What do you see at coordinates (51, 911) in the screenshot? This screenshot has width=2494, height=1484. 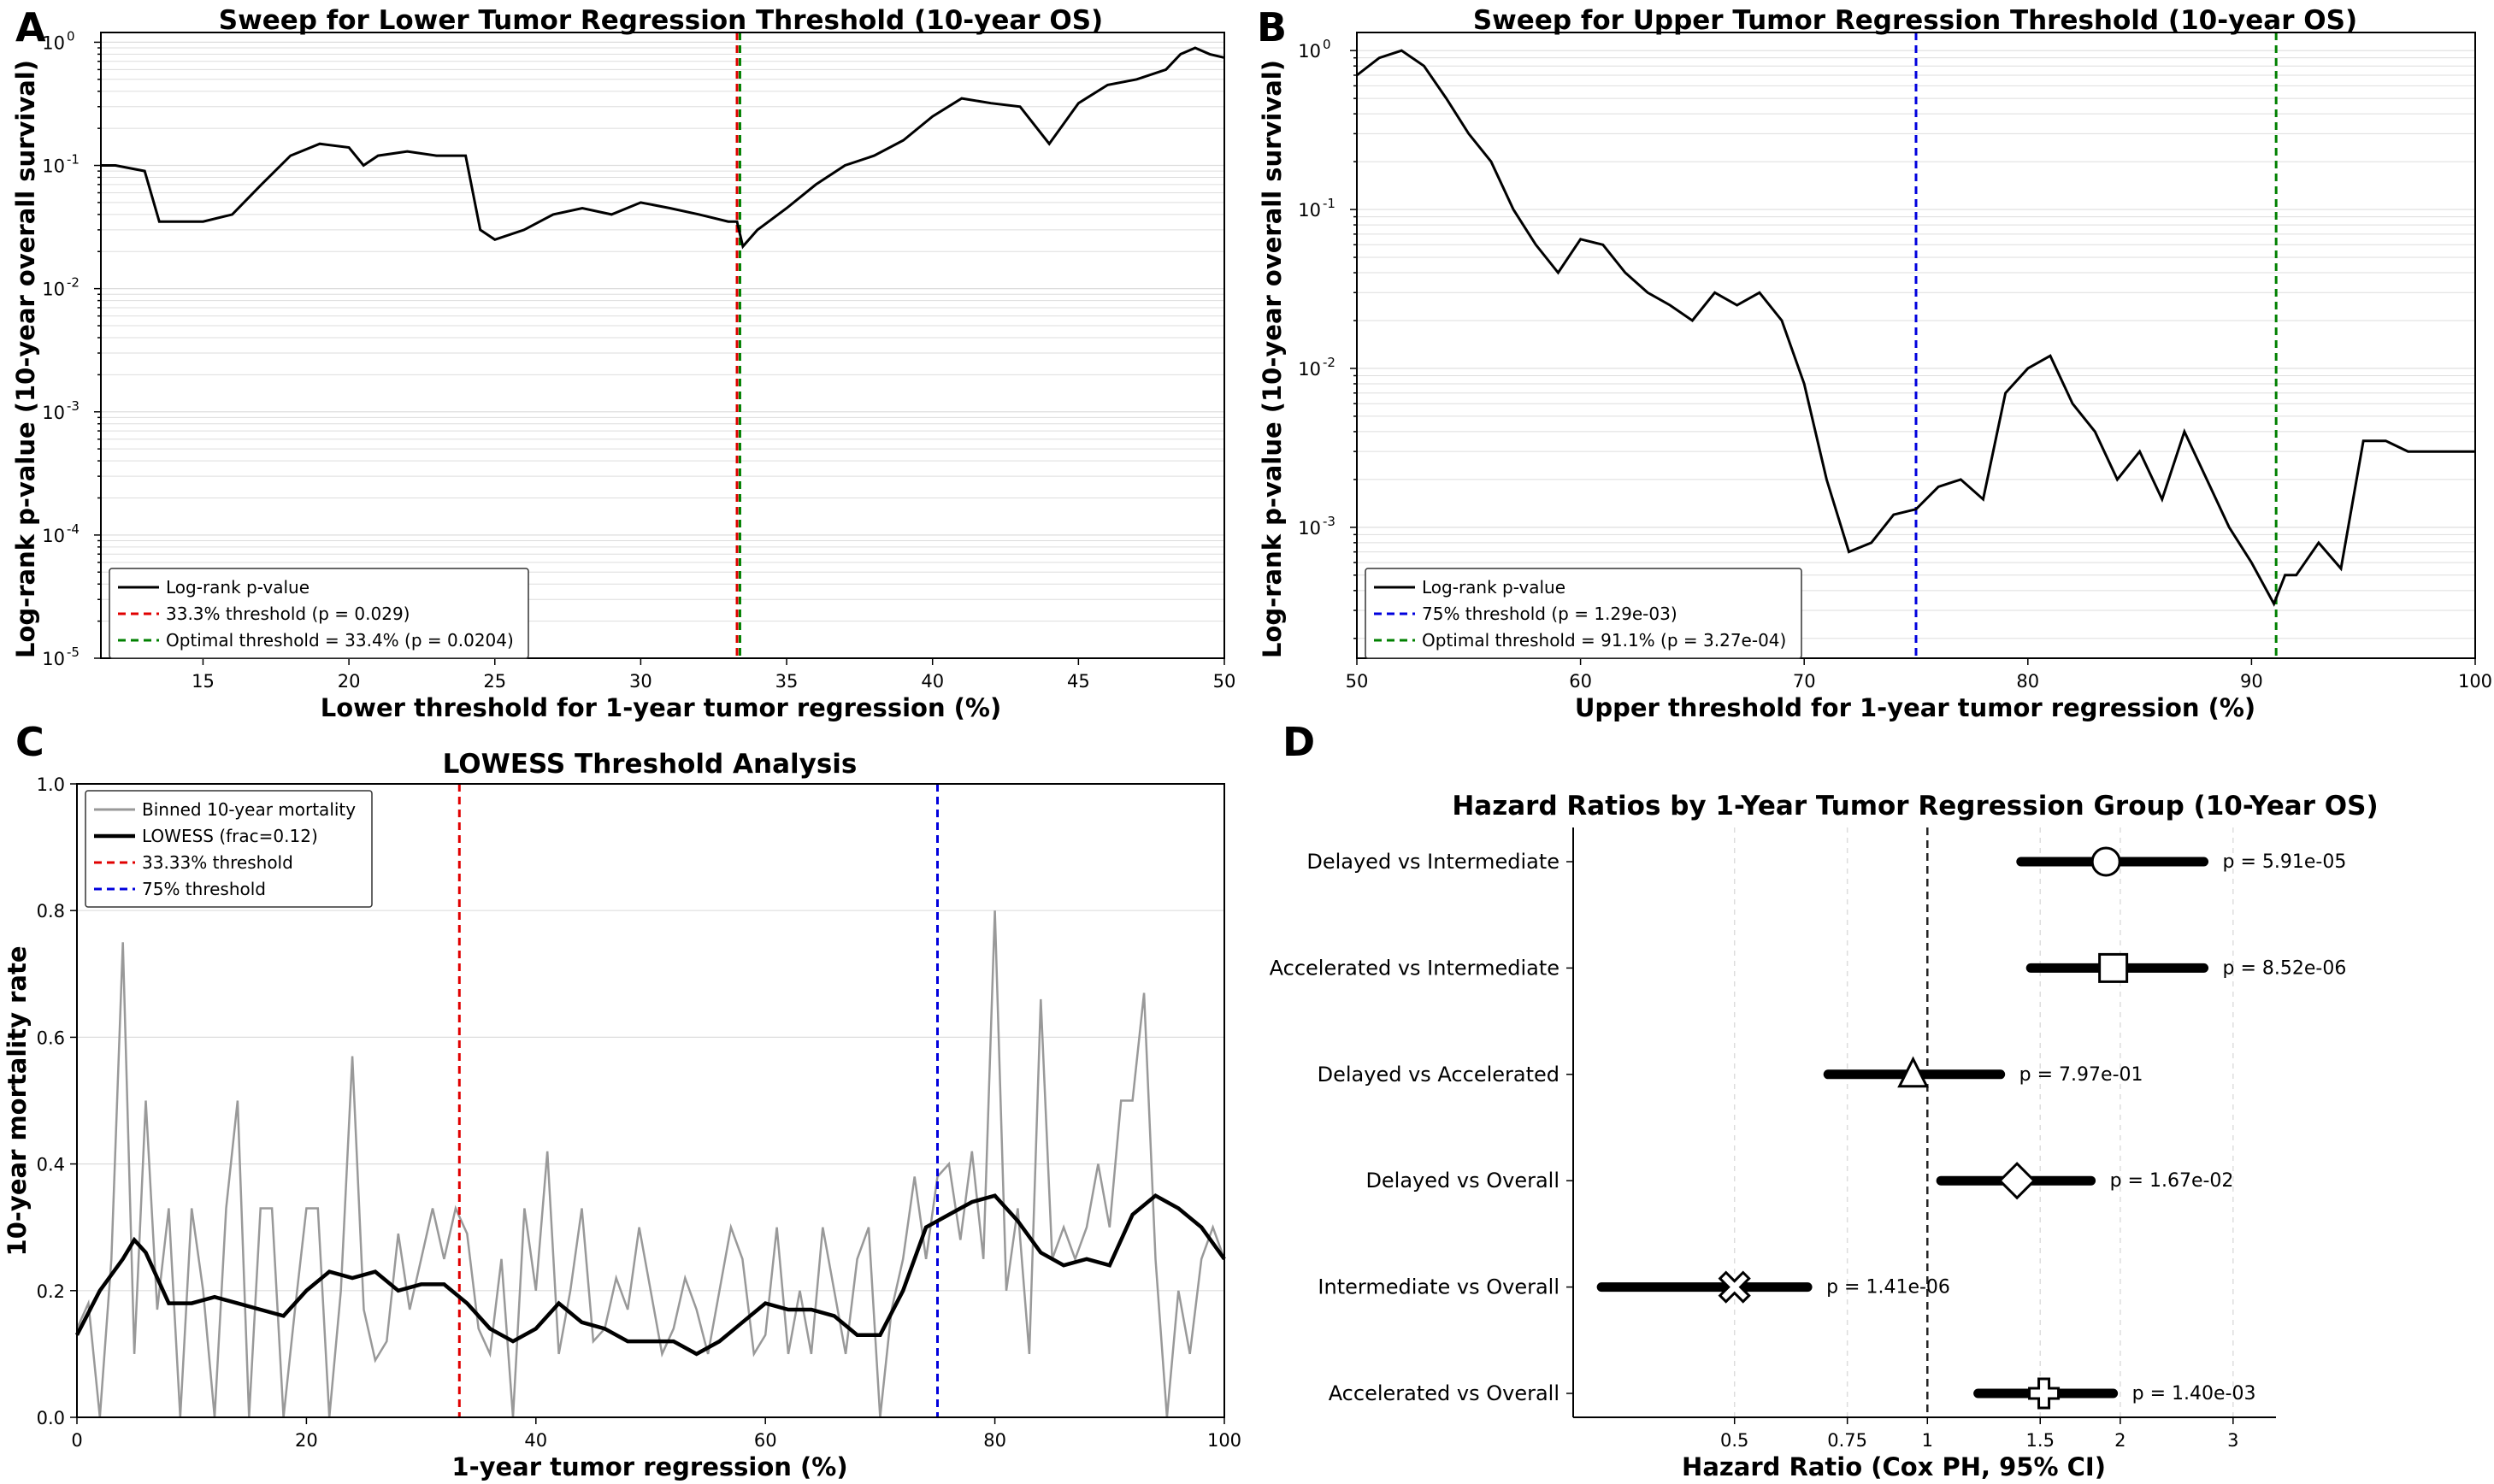 I see `panel-c-ytick-label: 0.8` at bounding box center [51, 911].